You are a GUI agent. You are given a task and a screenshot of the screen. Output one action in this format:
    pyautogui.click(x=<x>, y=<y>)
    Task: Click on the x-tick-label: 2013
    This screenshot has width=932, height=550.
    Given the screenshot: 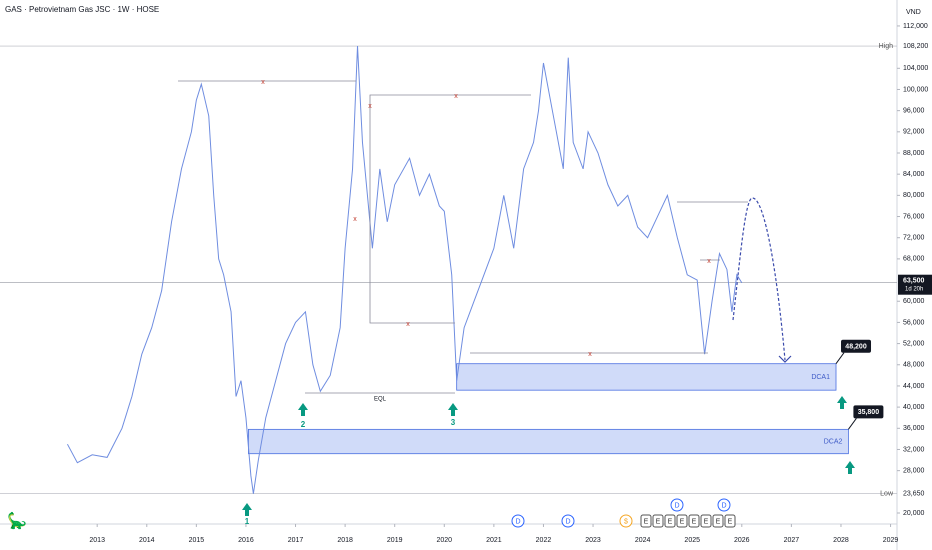 What is the action you would take?
    pyautogui.click(x=97, y=540)
    